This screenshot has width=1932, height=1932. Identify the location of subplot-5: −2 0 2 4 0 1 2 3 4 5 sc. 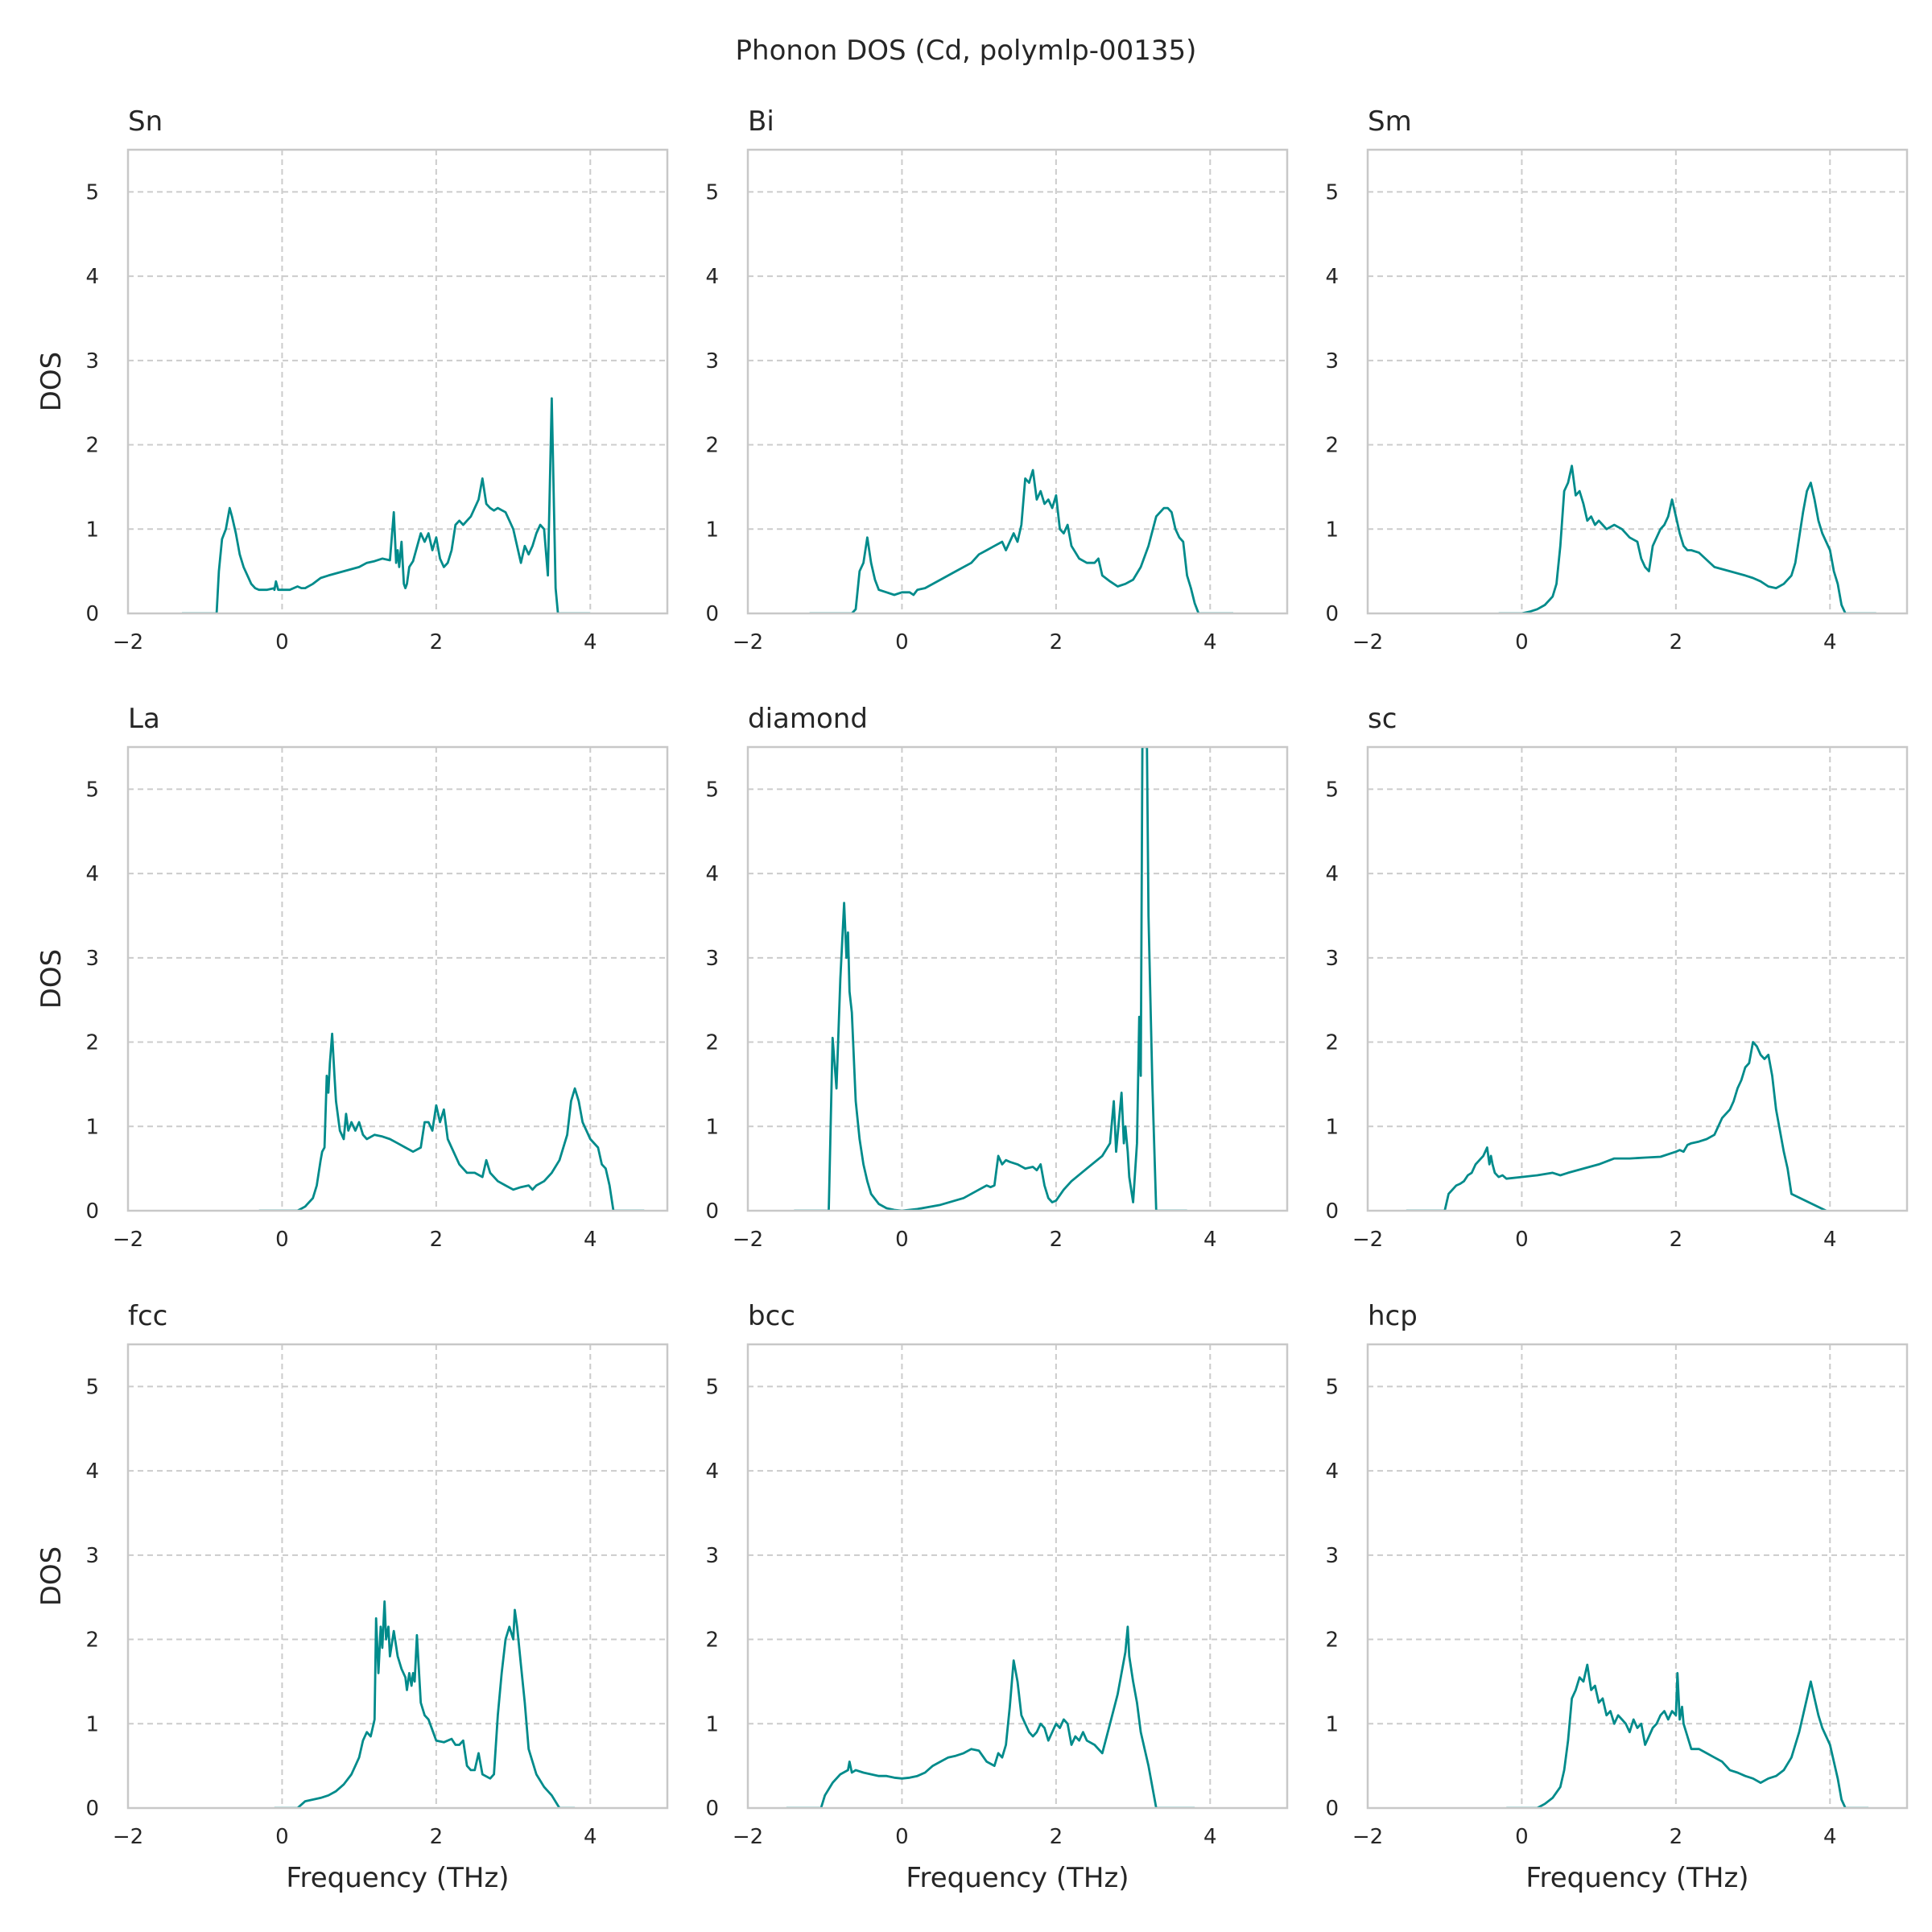
(1617, 977).